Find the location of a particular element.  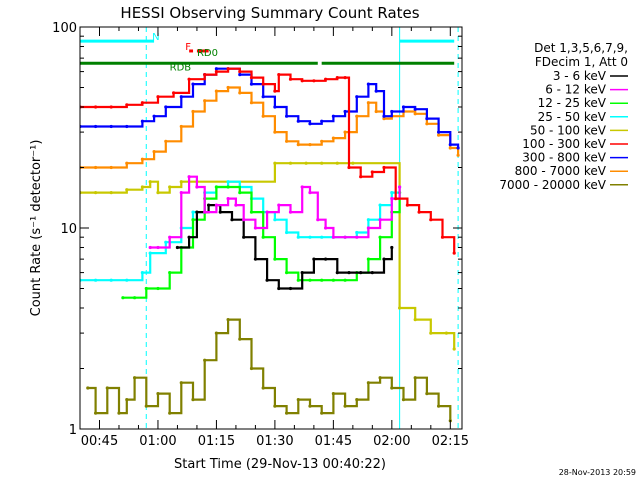

legend-label-800-7000-kev: 800 - 7000 keV is located at coordinates (561, 171).